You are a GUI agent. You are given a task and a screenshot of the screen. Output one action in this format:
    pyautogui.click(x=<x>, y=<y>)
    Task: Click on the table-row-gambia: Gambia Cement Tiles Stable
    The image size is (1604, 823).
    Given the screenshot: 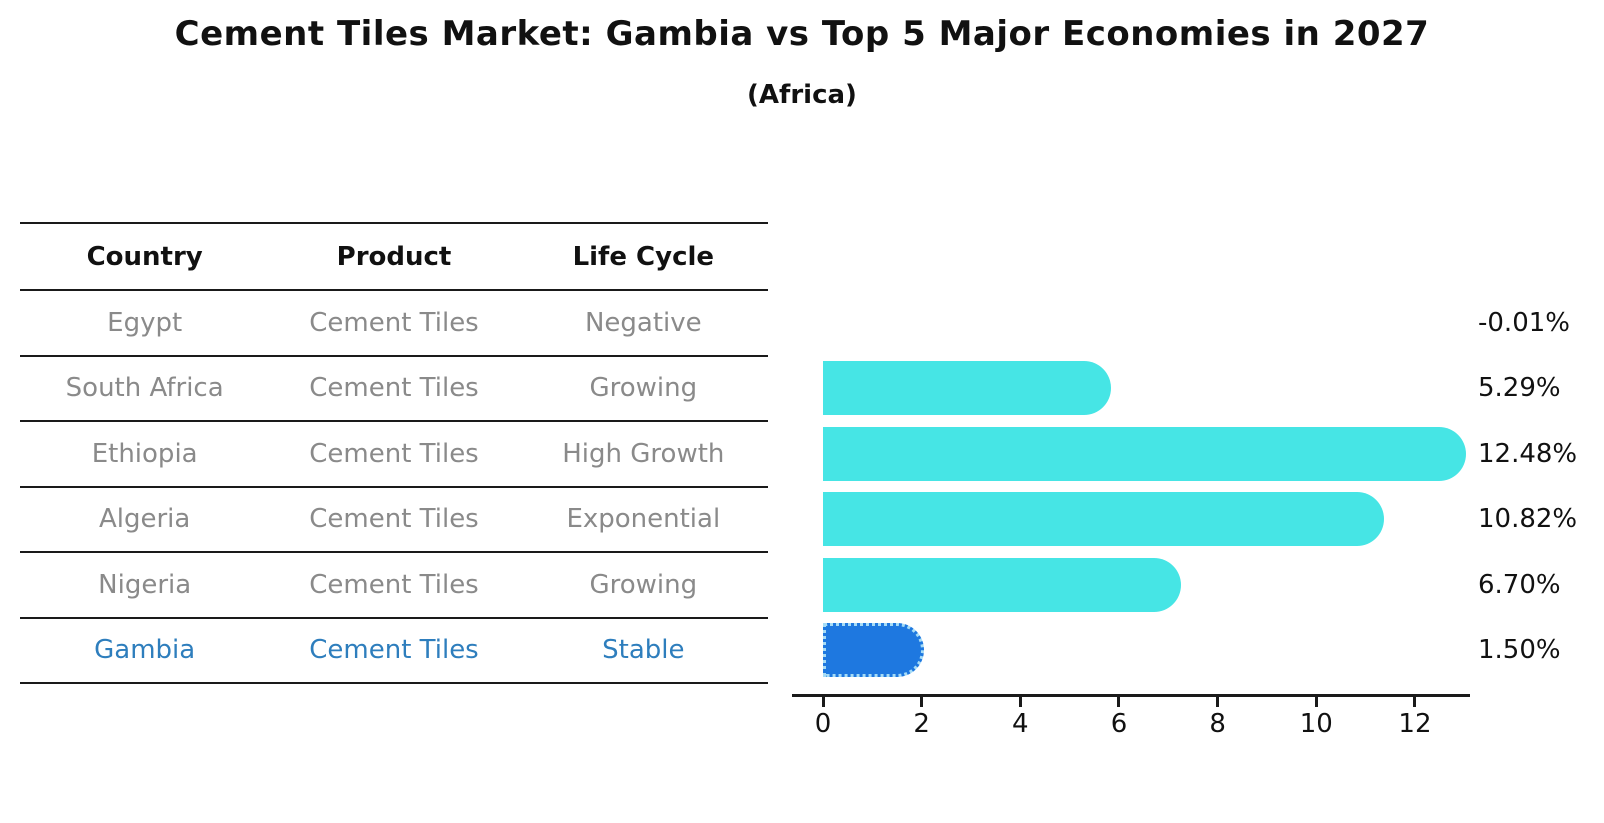 What is the action you would take?
    pyautogui.click(x=394, y=651)
    